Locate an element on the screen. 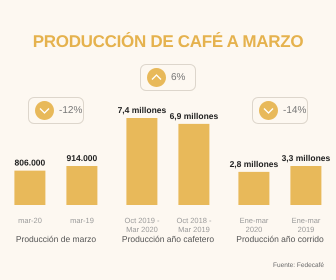 This screenshot has height=280, width=336. x-axis-title: Producción año corrido is located at coordinates (280, 239).